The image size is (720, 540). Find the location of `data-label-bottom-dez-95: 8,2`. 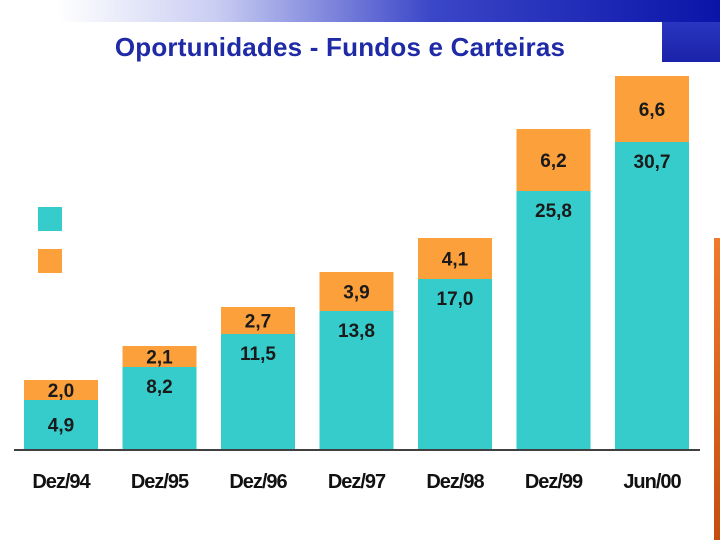

data-label-bottom-dez-95: 8,2 is located at coordinates (159, 387).